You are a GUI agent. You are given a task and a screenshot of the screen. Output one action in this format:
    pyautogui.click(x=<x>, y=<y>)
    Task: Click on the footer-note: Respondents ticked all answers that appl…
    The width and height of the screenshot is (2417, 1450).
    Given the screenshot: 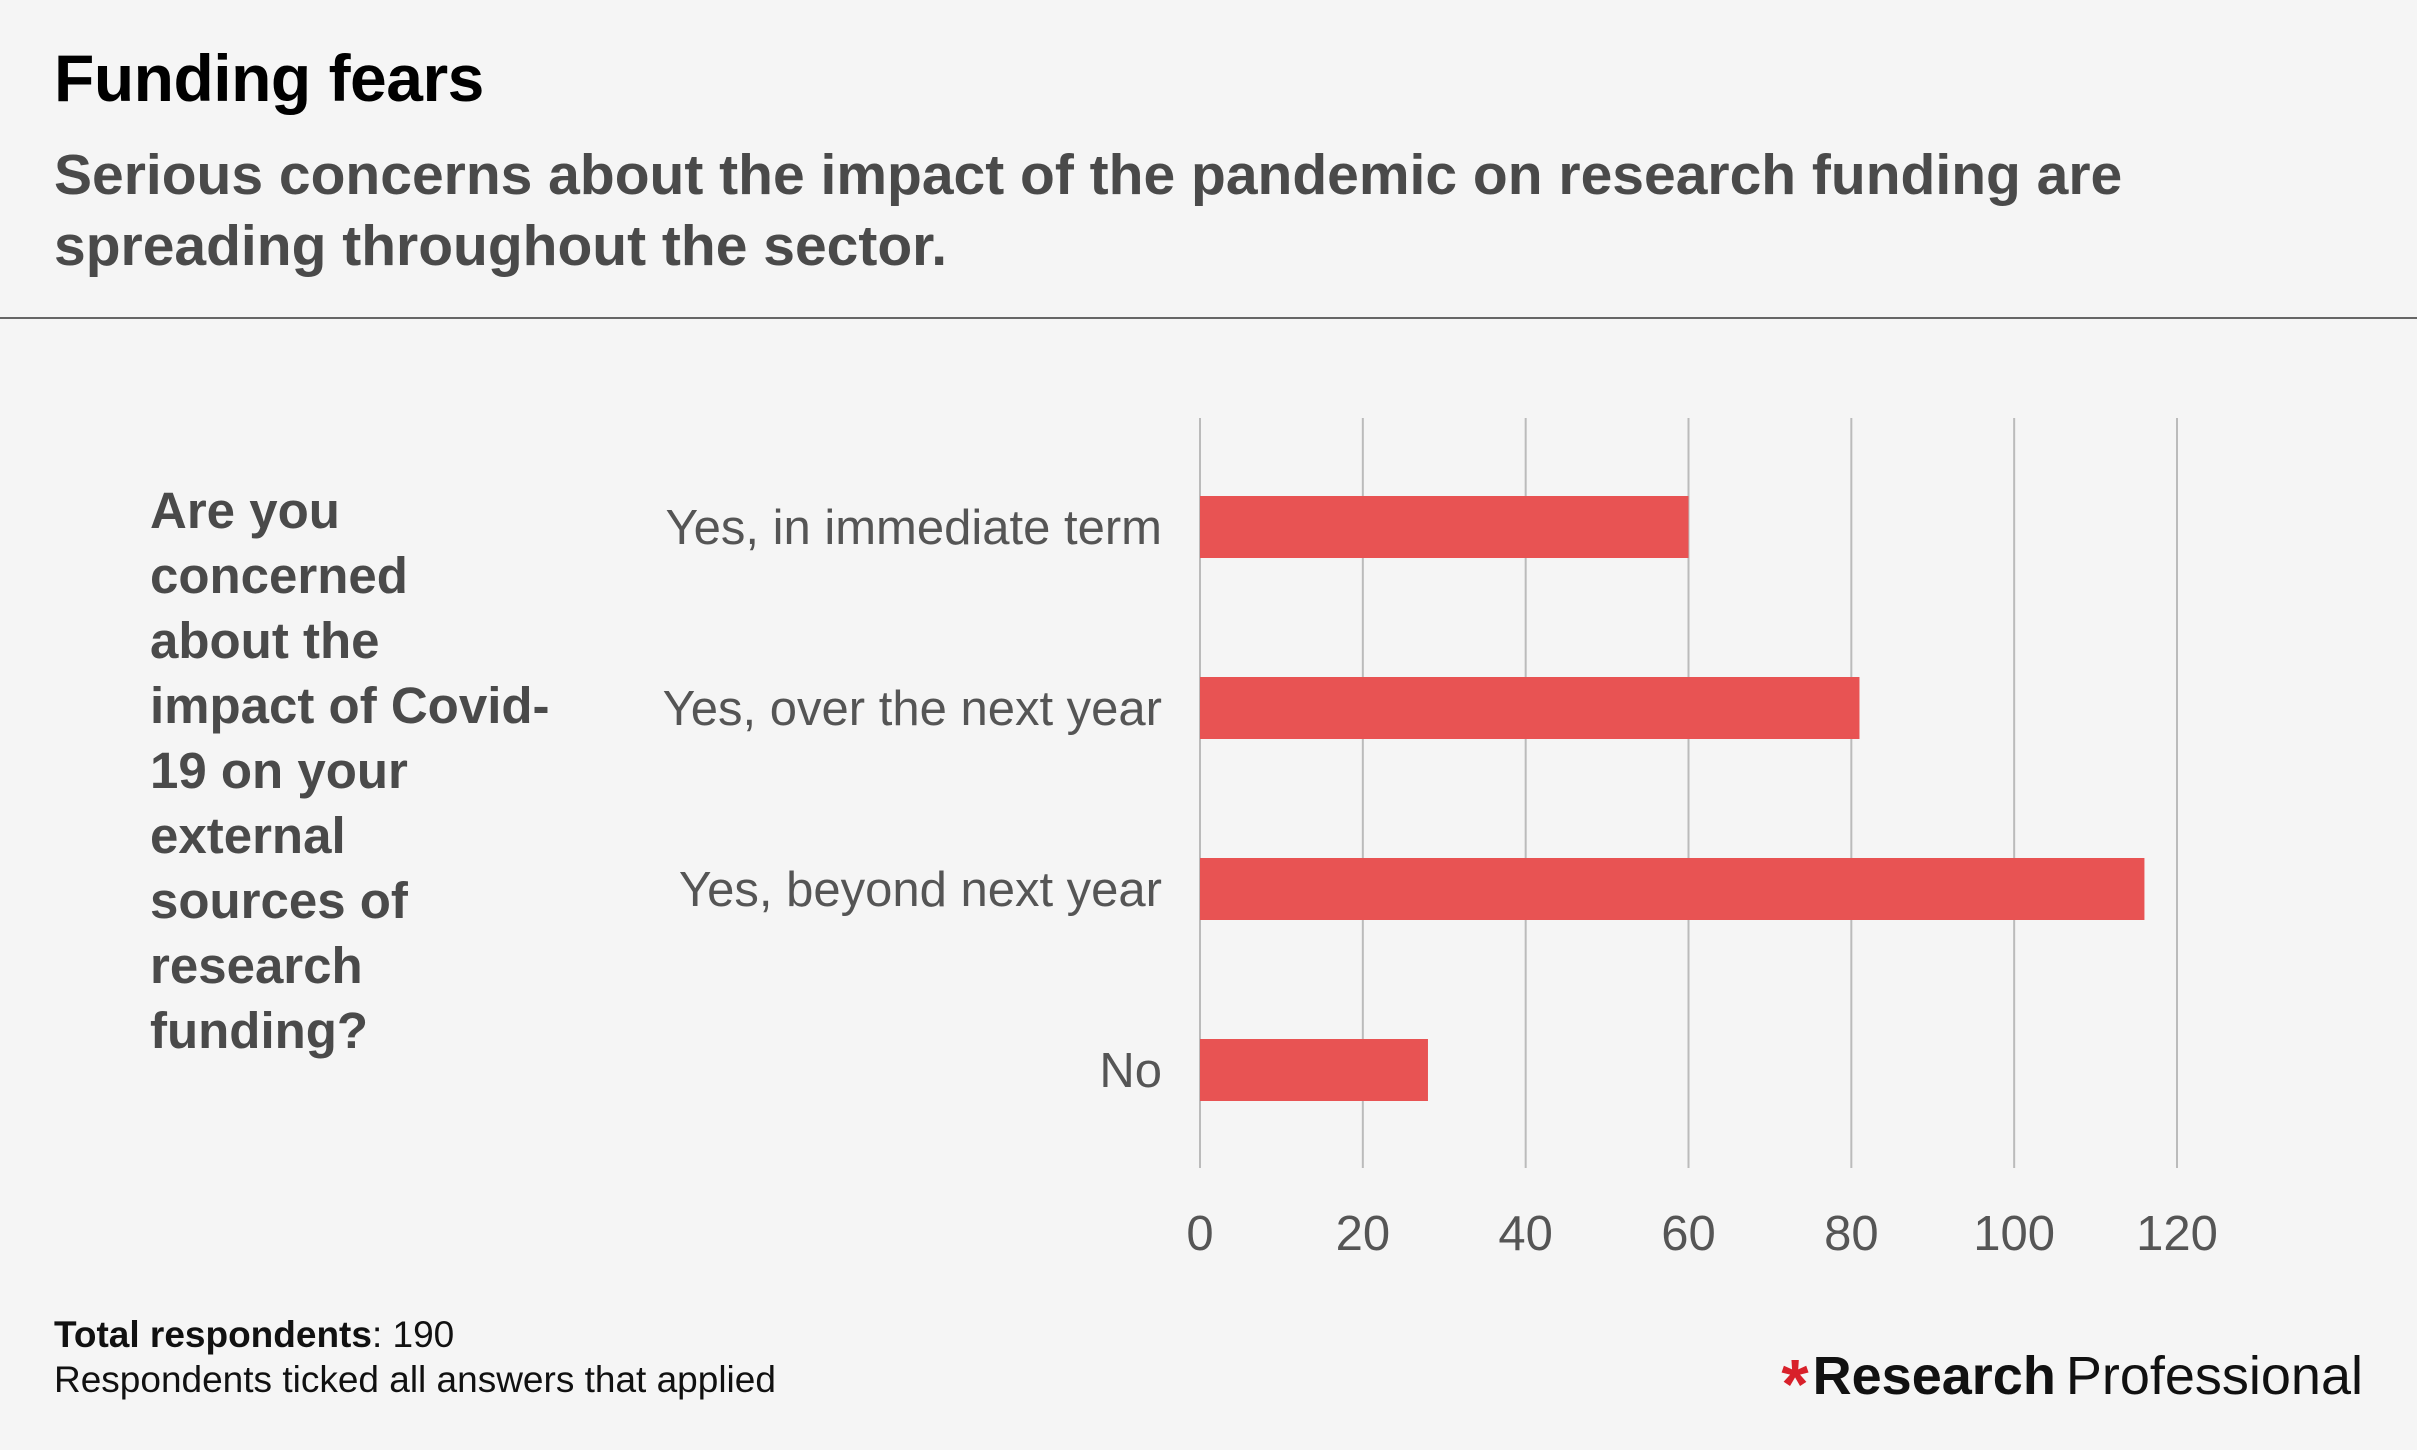 What is the action you would take?
    pyautogui.click(x=415, y=1379)
    